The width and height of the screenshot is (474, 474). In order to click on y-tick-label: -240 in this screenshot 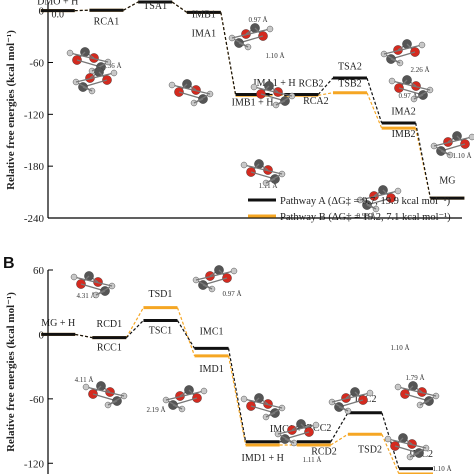, I will do `click(34, 219)`.